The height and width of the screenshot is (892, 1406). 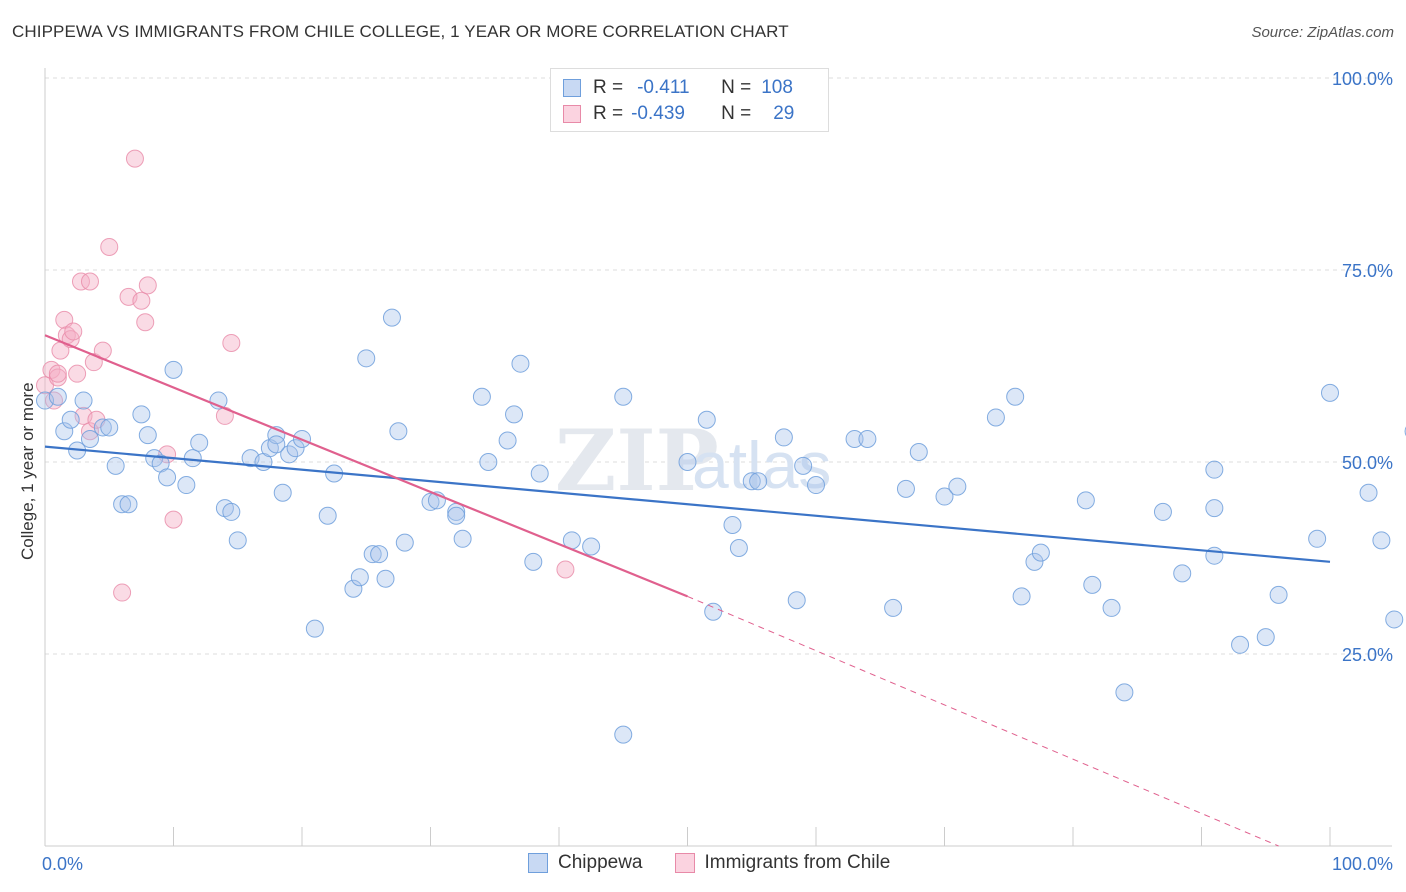 What do you see at coordinates (684, 863) in the screenshot?
I see `legend-swatch-chile` at bounding box center [684, 863].